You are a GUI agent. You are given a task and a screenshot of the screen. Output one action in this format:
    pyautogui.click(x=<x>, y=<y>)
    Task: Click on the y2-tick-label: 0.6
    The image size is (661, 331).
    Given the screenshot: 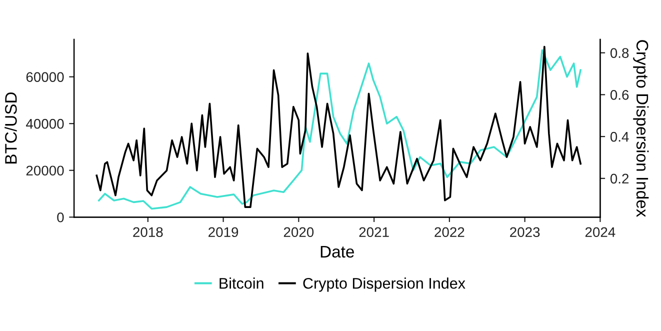 What is the action you would take?
    pyautogui.click(x=619, y=95)
    